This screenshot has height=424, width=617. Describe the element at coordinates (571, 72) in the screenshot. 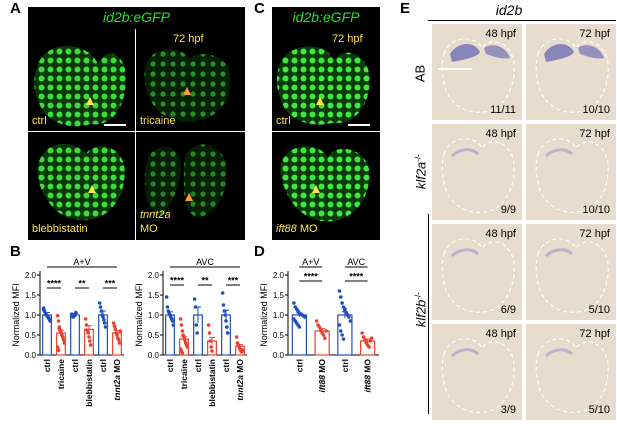

I see `ish-image: 72 hpf 10/10` at that location.